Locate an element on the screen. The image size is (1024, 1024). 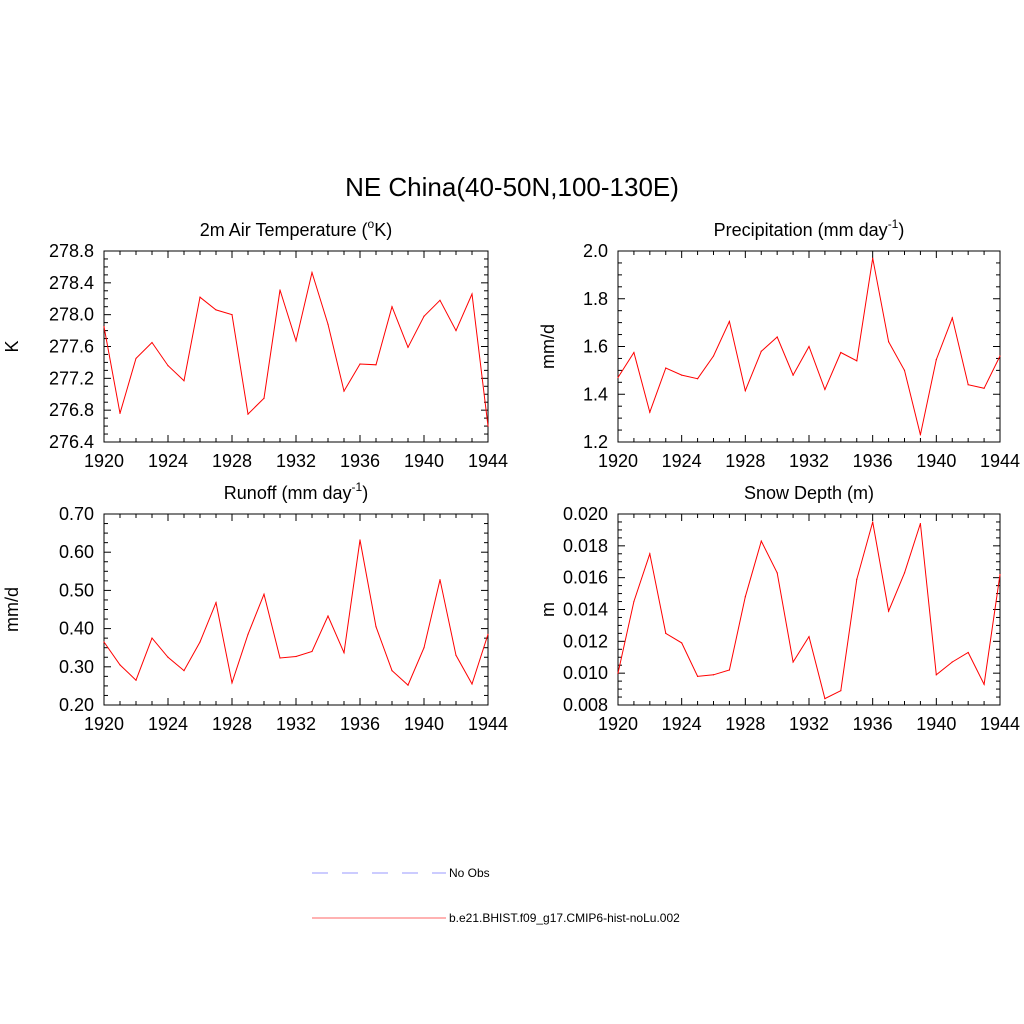
y-tick-label: 2.0 is located at coordinates (595, 251).